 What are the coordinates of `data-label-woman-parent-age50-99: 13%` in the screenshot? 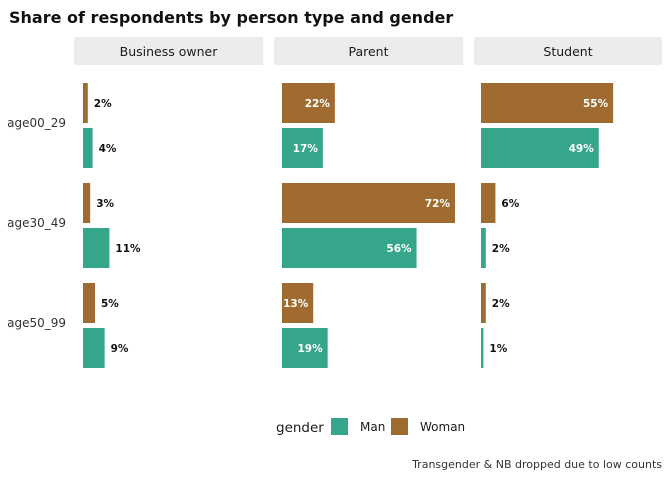 It's located at (296, 304).